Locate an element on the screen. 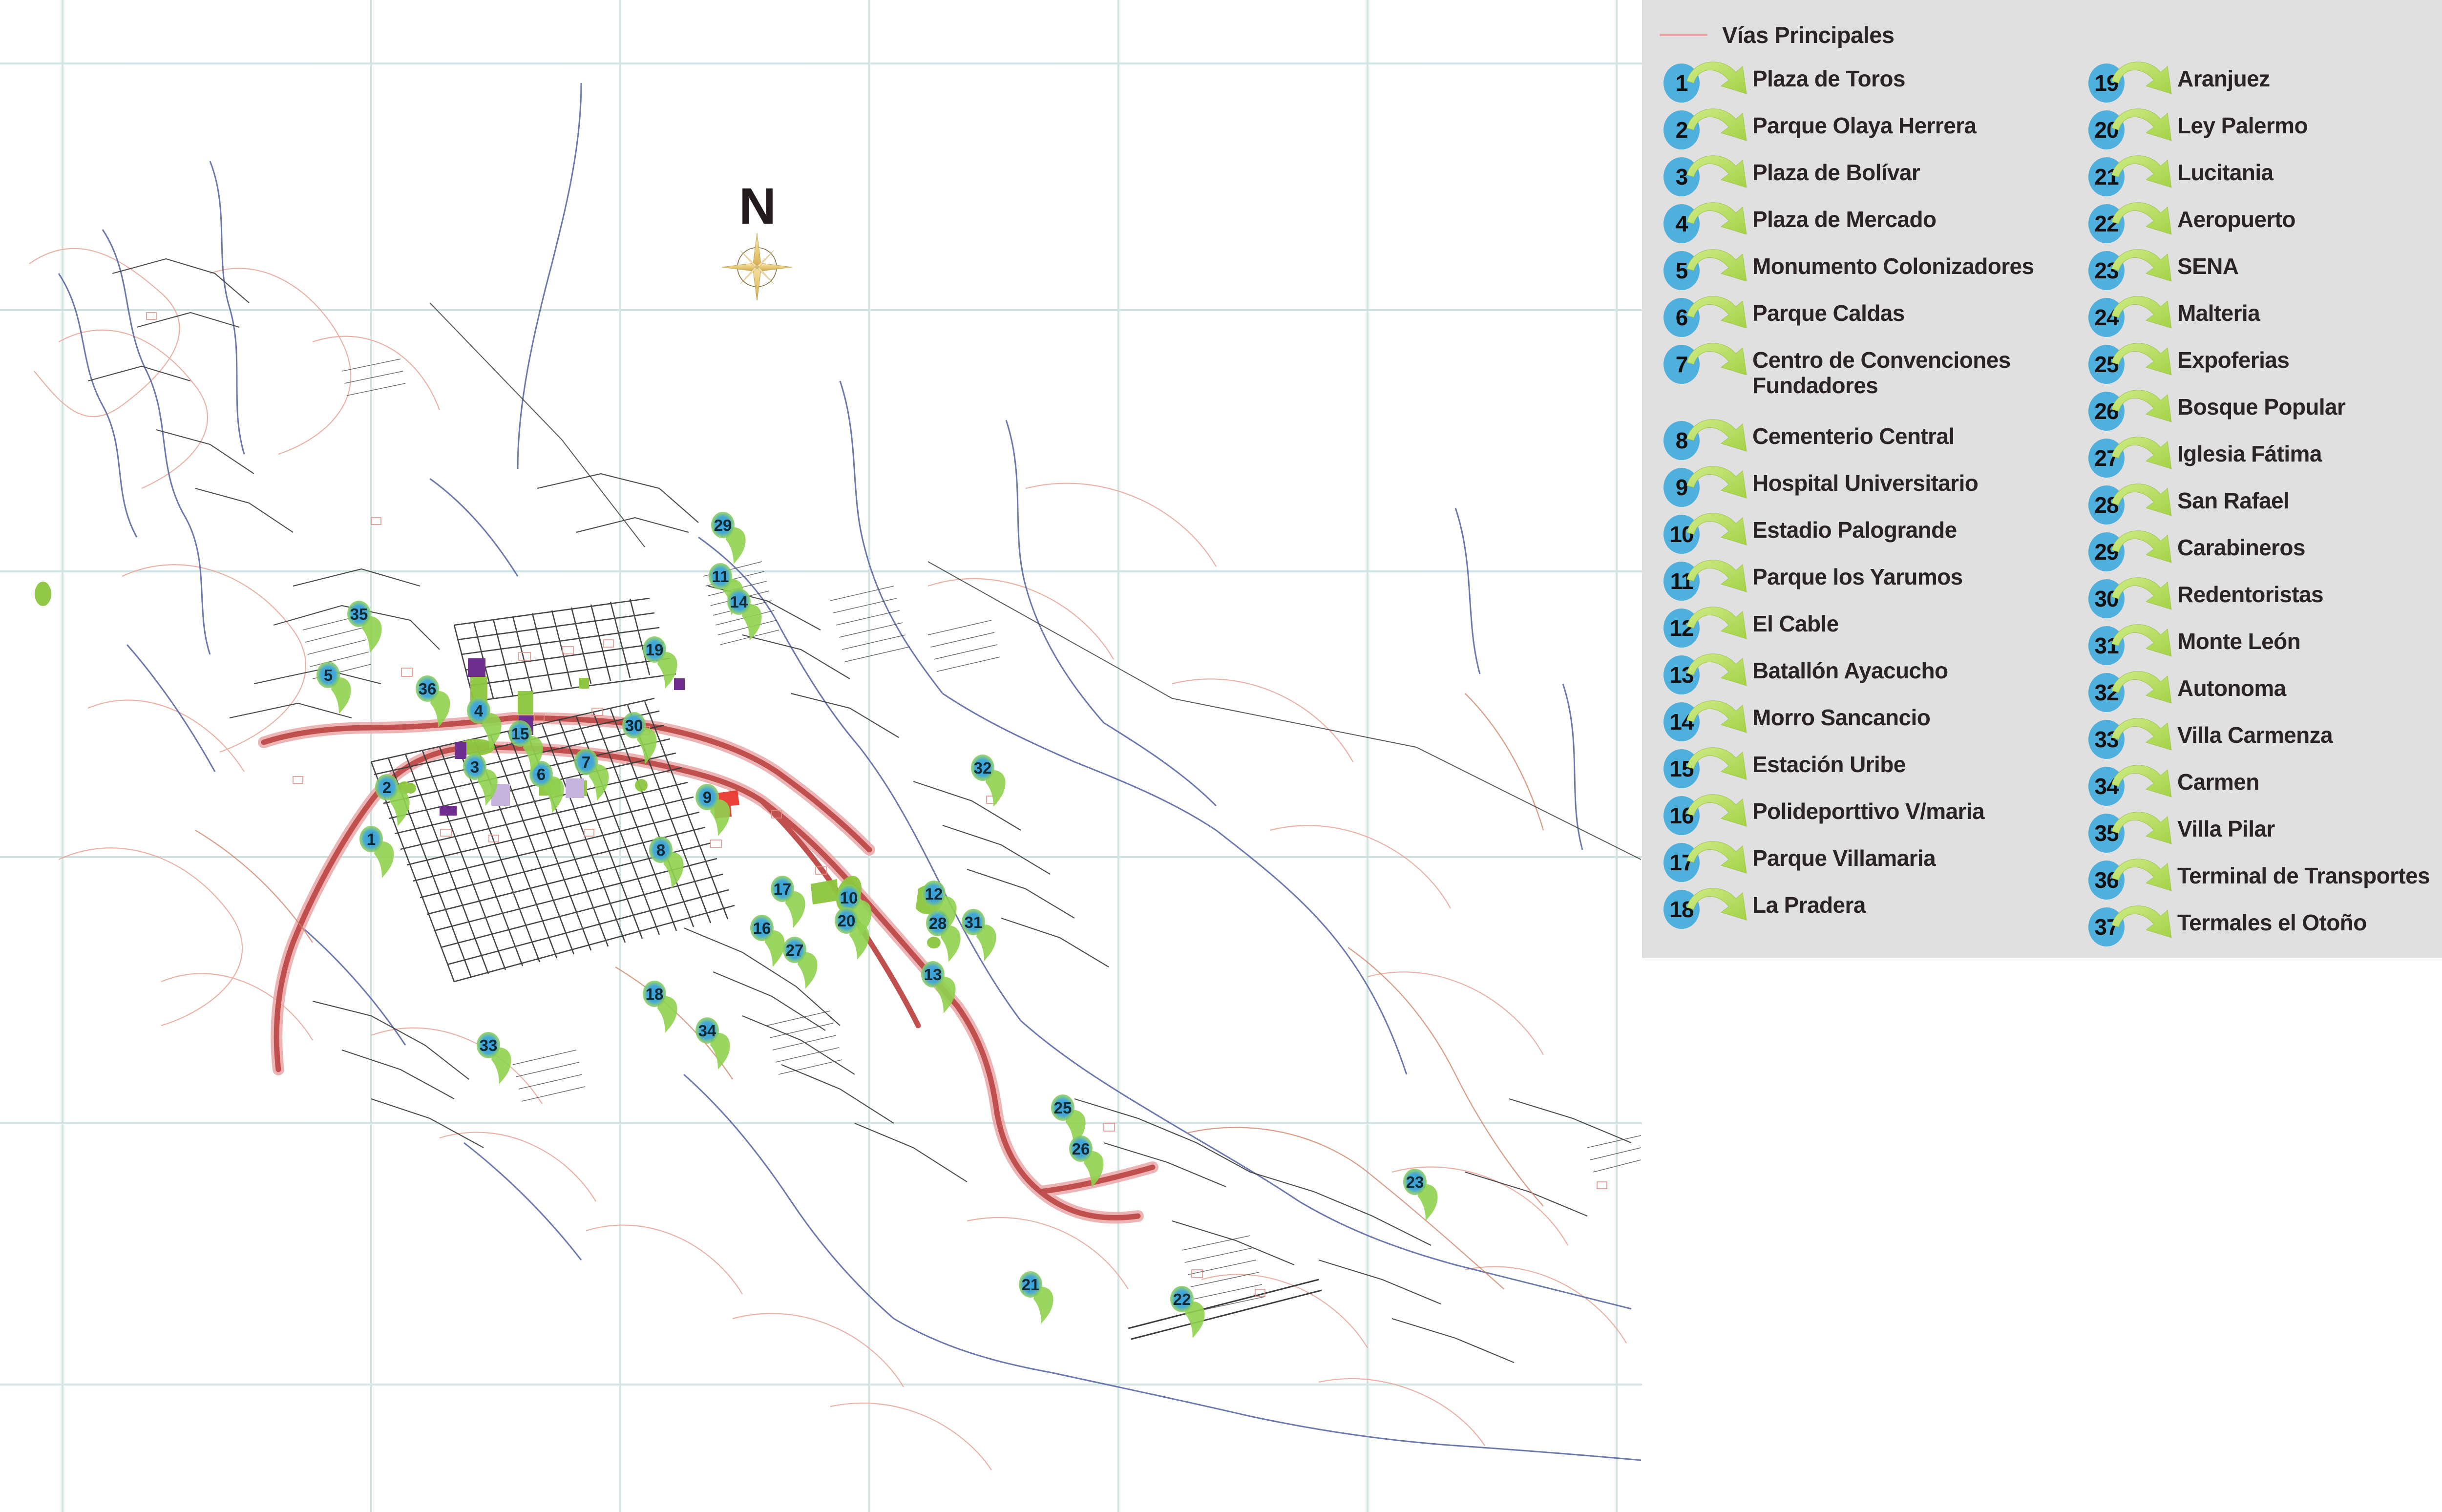 The image size is (2442, 1512). legend-item-label: Parque Olaya Herrera is located at coordinates (1864, 125).